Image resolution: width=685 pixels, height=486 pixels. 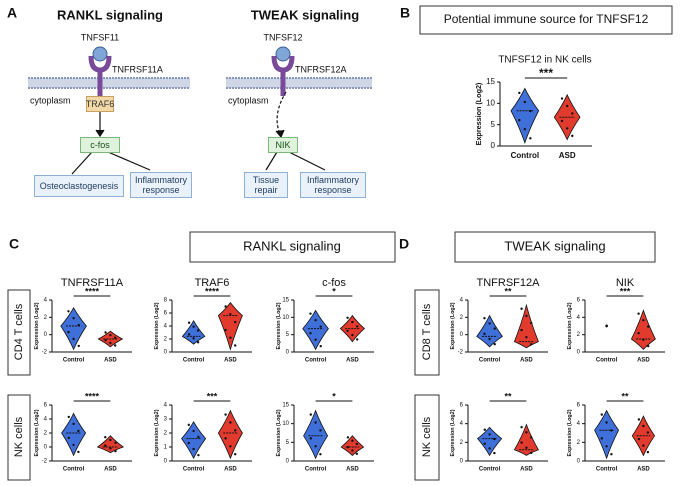 What do you see at coordinates (282, 37) in the screenshot?
I see `ligand-label: TNFSF12` at bounding box center [282, 37].